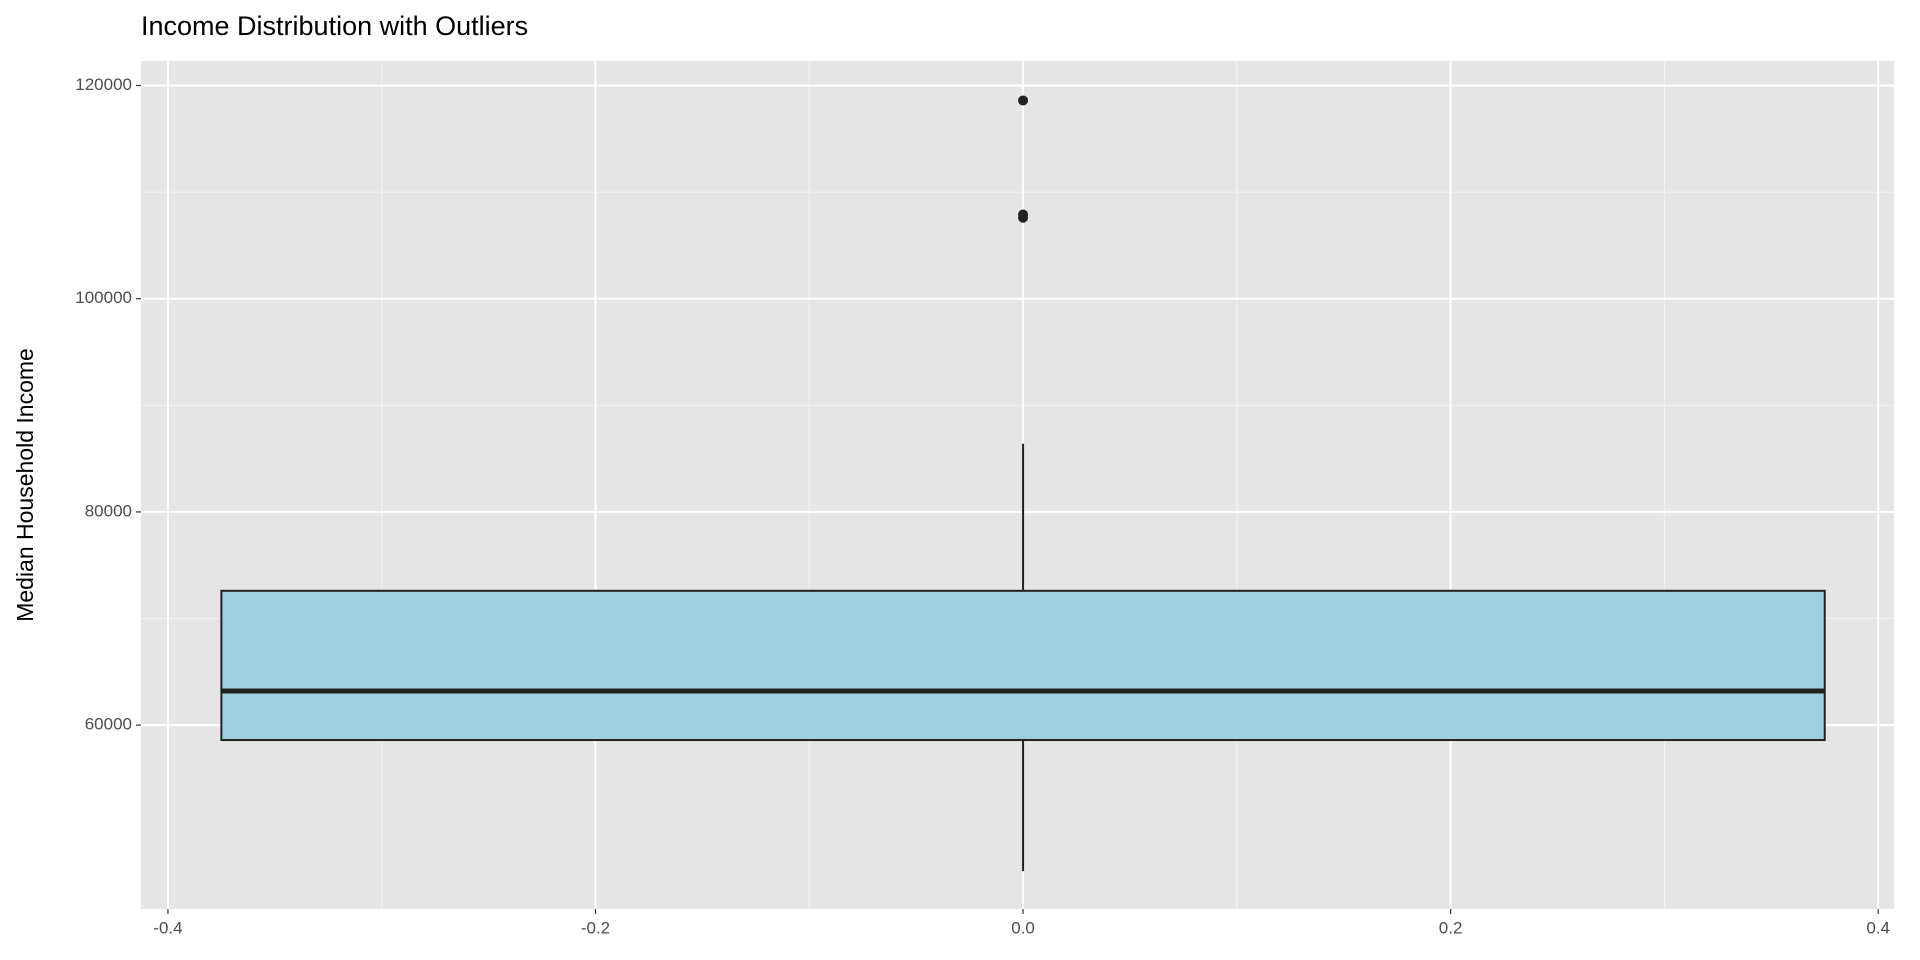 The image size is (1920, 960). Describe the element at coordinates (334, 26) in the screenshot. I see `chart-title: Income Distribution with Outliers` at that location.